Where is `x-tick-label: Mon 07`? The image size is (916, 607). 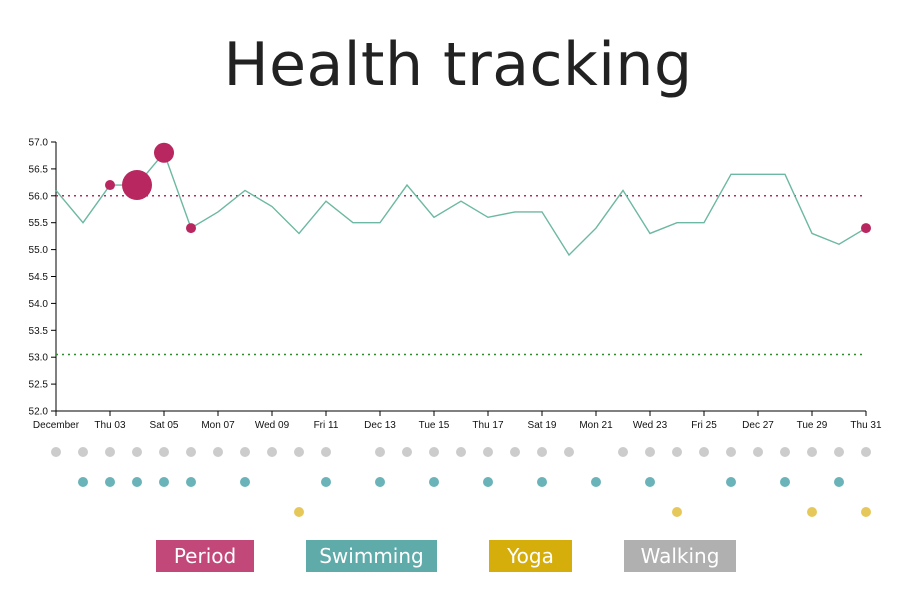 x-tick-label: Mon 07 is located at coordinates (218, 425).